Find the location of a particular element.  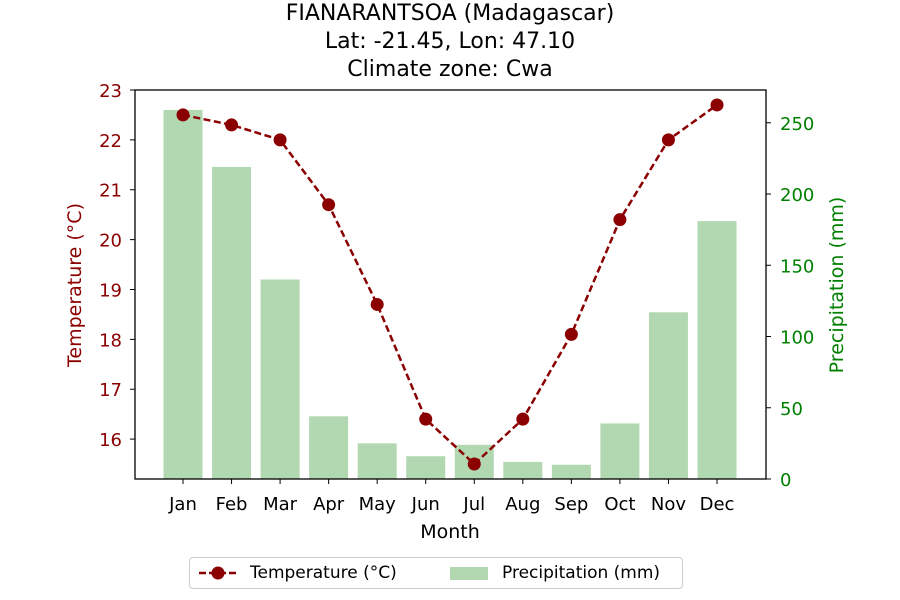

temperature-point-sep is located at coordinates (571, 334).